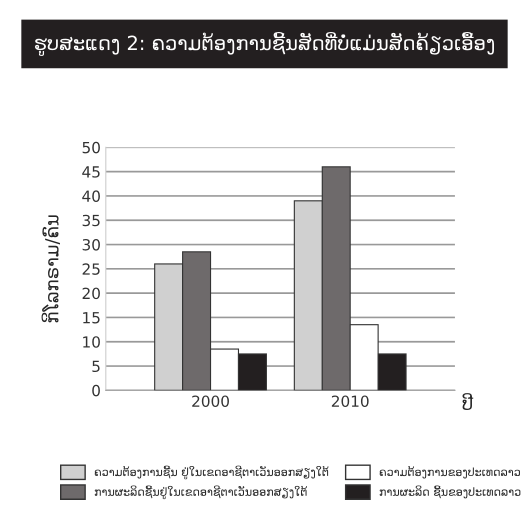  I want to click on y-tick-label: 10, so click(91, 342).